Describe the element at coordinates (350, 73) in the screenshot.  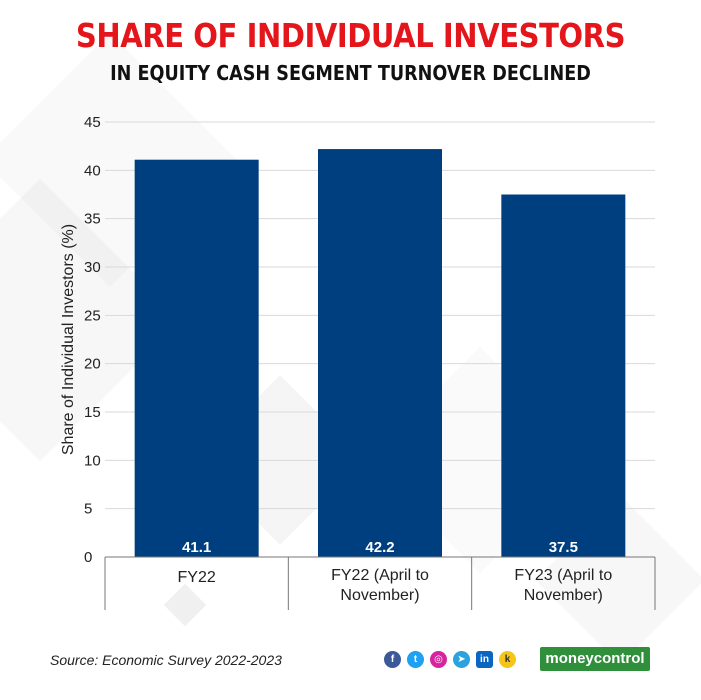
I see `chart-subtitle: IN EQUITY CASH SEGMENT TURNOVER DECLINED` at that location.